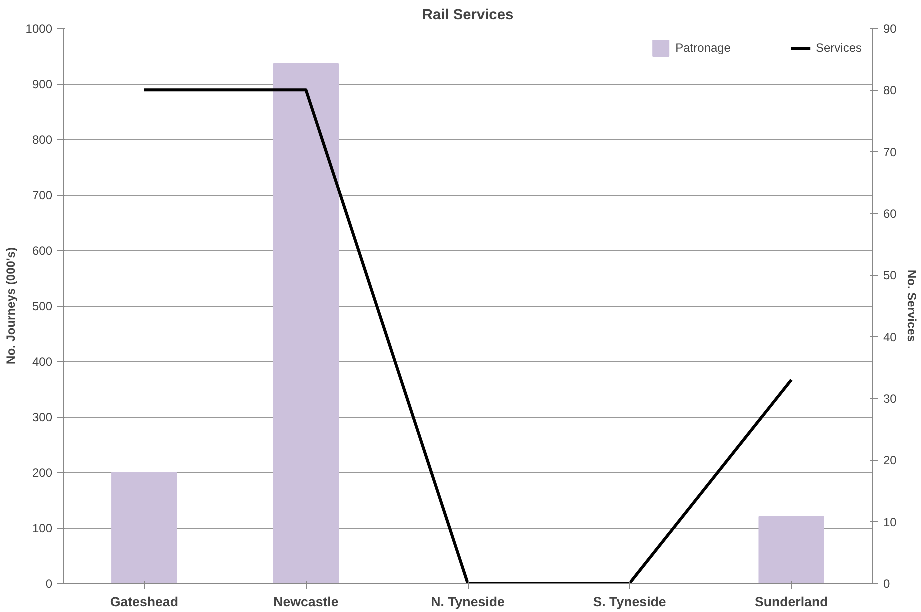 This screenshot has height=612, width=921. I want to click on x-tick-label: Sunderland, so click(791, 602).